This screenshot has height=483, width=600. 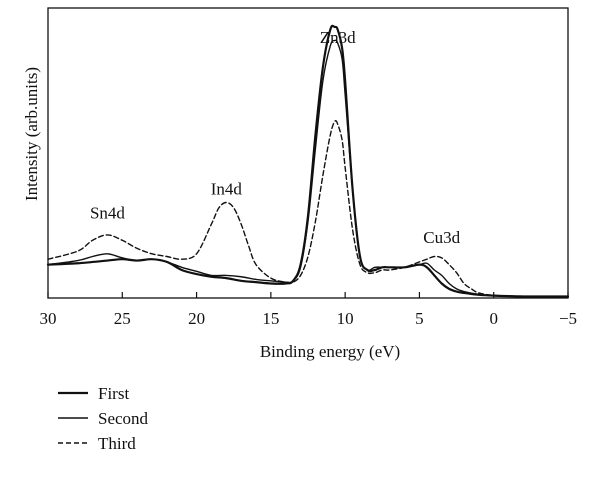 What do you see at coordinates (117, 443) in the screenshot?
I see `legend-label-third: Third` at bounding box center [117, 443].